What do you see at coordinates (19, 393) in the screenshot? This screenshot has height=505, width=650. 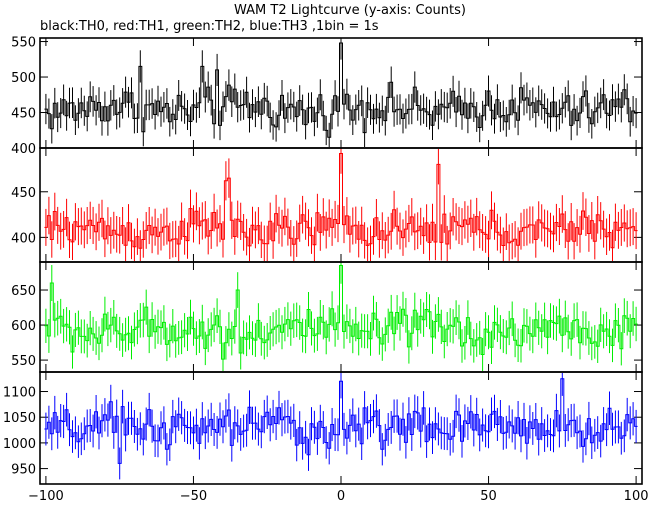 I see `y-tick-label: 1100` at bounding box center [19, 393].